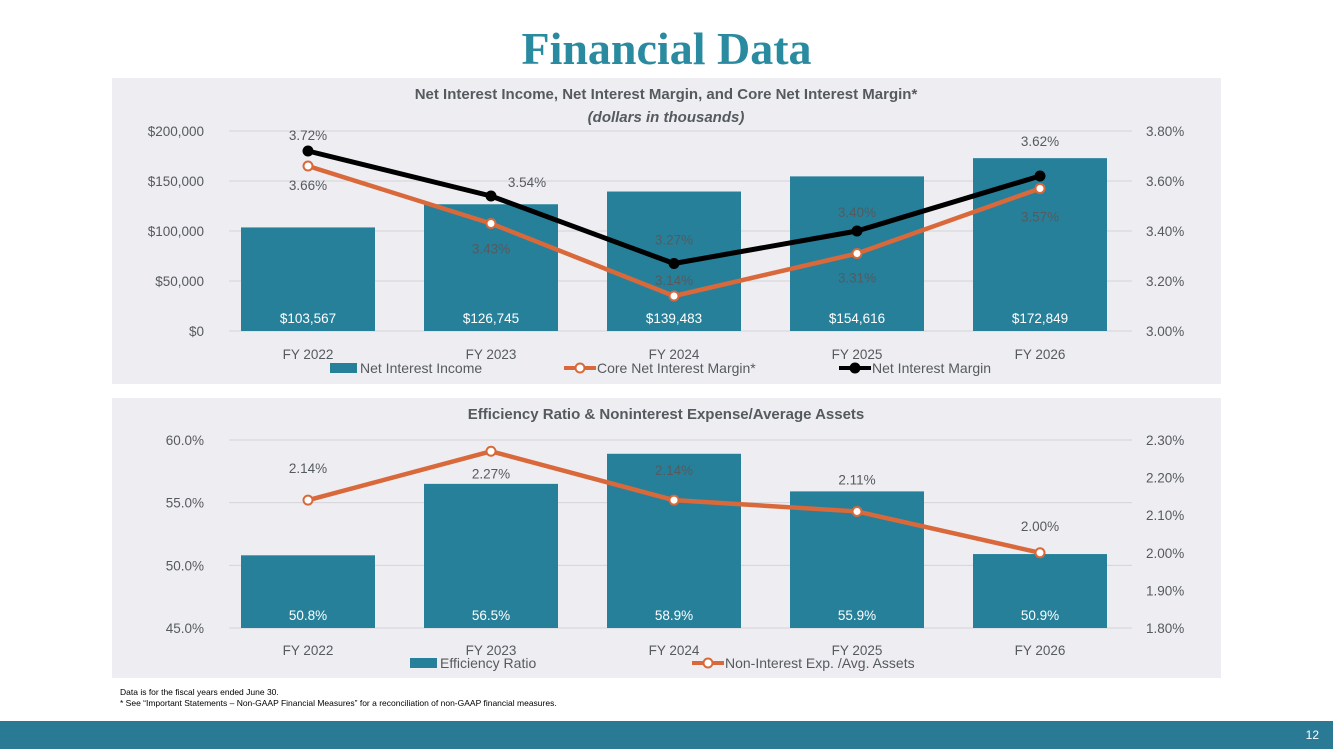  I want to click on y-right-tick-label: 2.00%, so click(1165, 553).